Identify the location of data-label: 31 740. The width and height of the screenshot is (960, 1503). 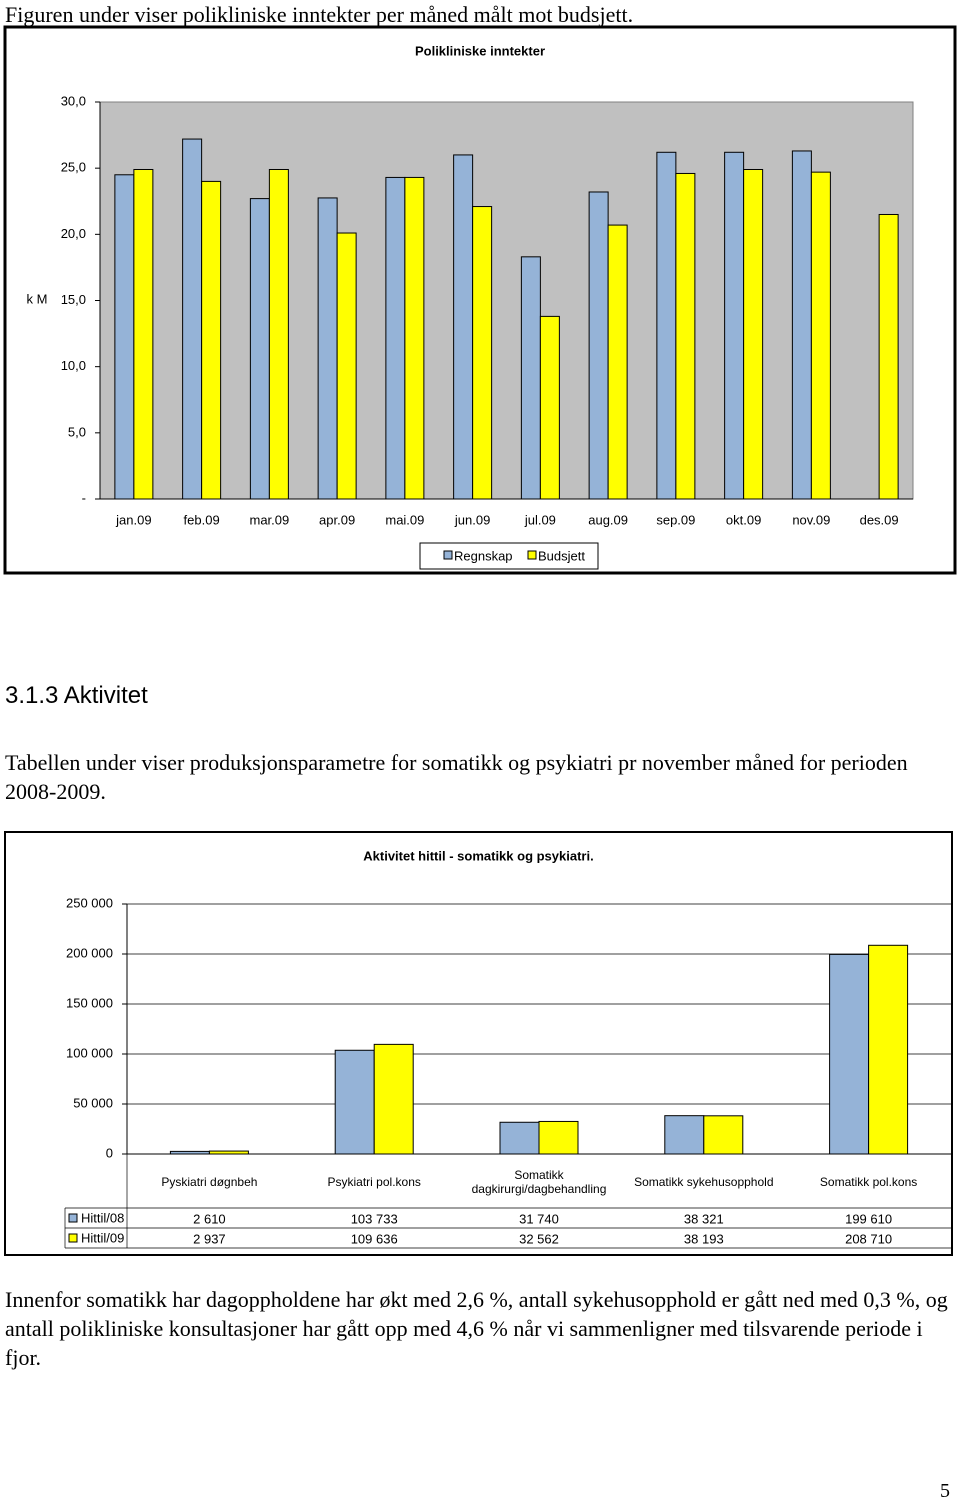
(539, 1218).